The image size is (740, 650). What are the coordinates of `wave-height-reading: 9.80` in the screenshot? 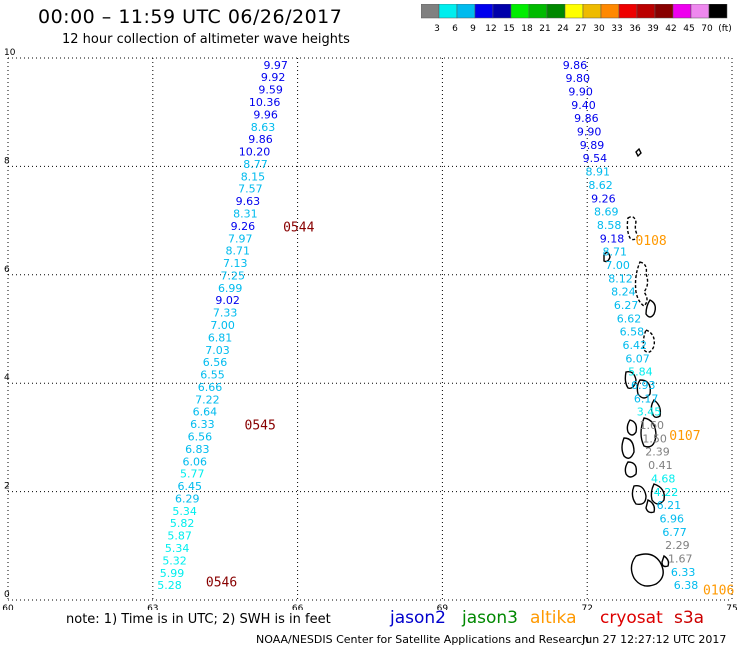 It's located at (578, 78).